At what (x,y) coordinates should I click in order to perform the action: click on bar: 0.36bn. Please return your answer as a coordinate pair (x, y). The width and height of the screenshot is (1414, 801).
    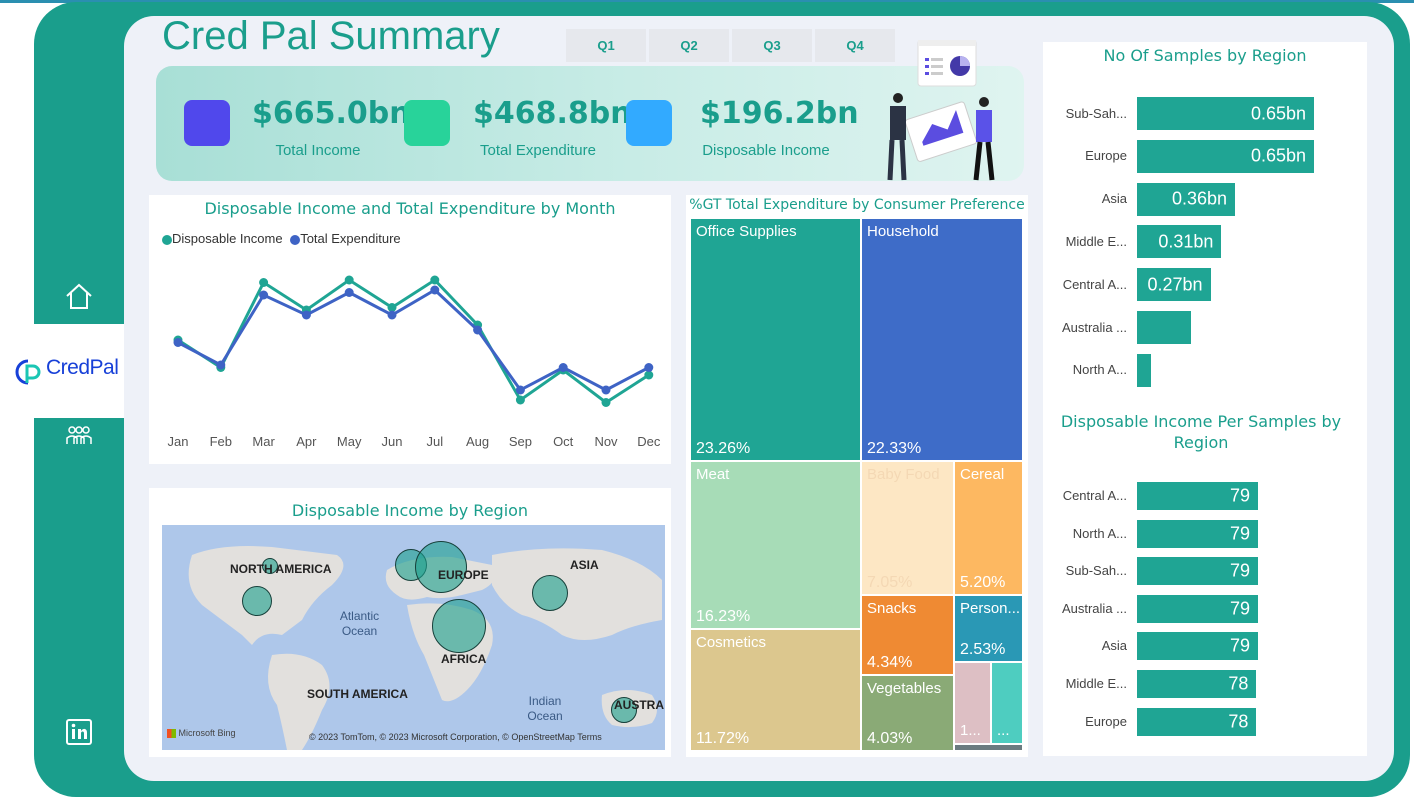
    Looking at the image, I should click on (1186, 199).